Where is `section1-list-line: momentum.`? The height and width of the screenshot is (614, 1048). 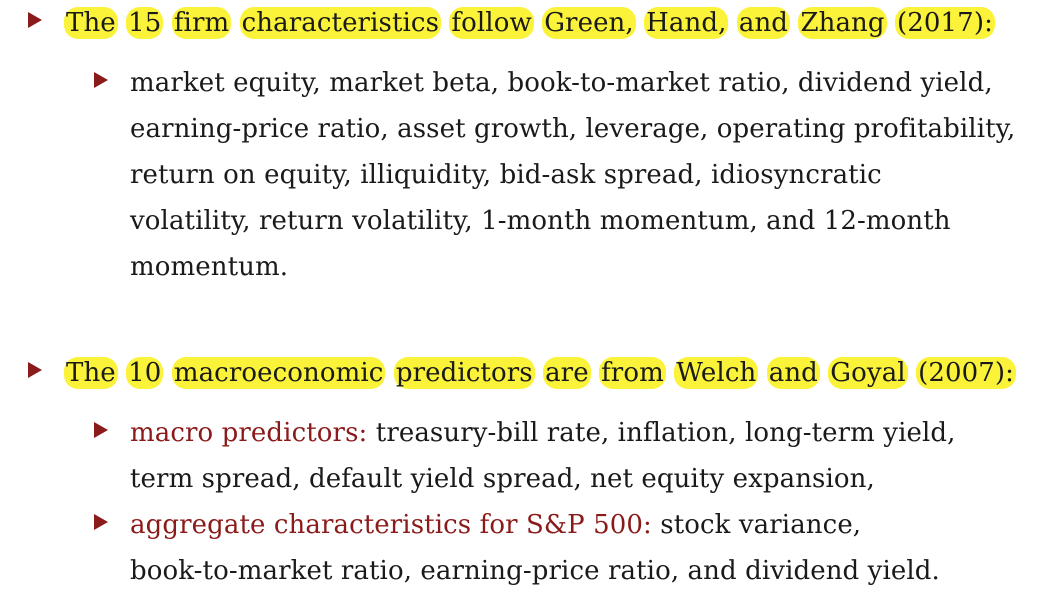
section1-list-line: momentum. is located at coordinates (209, 267).